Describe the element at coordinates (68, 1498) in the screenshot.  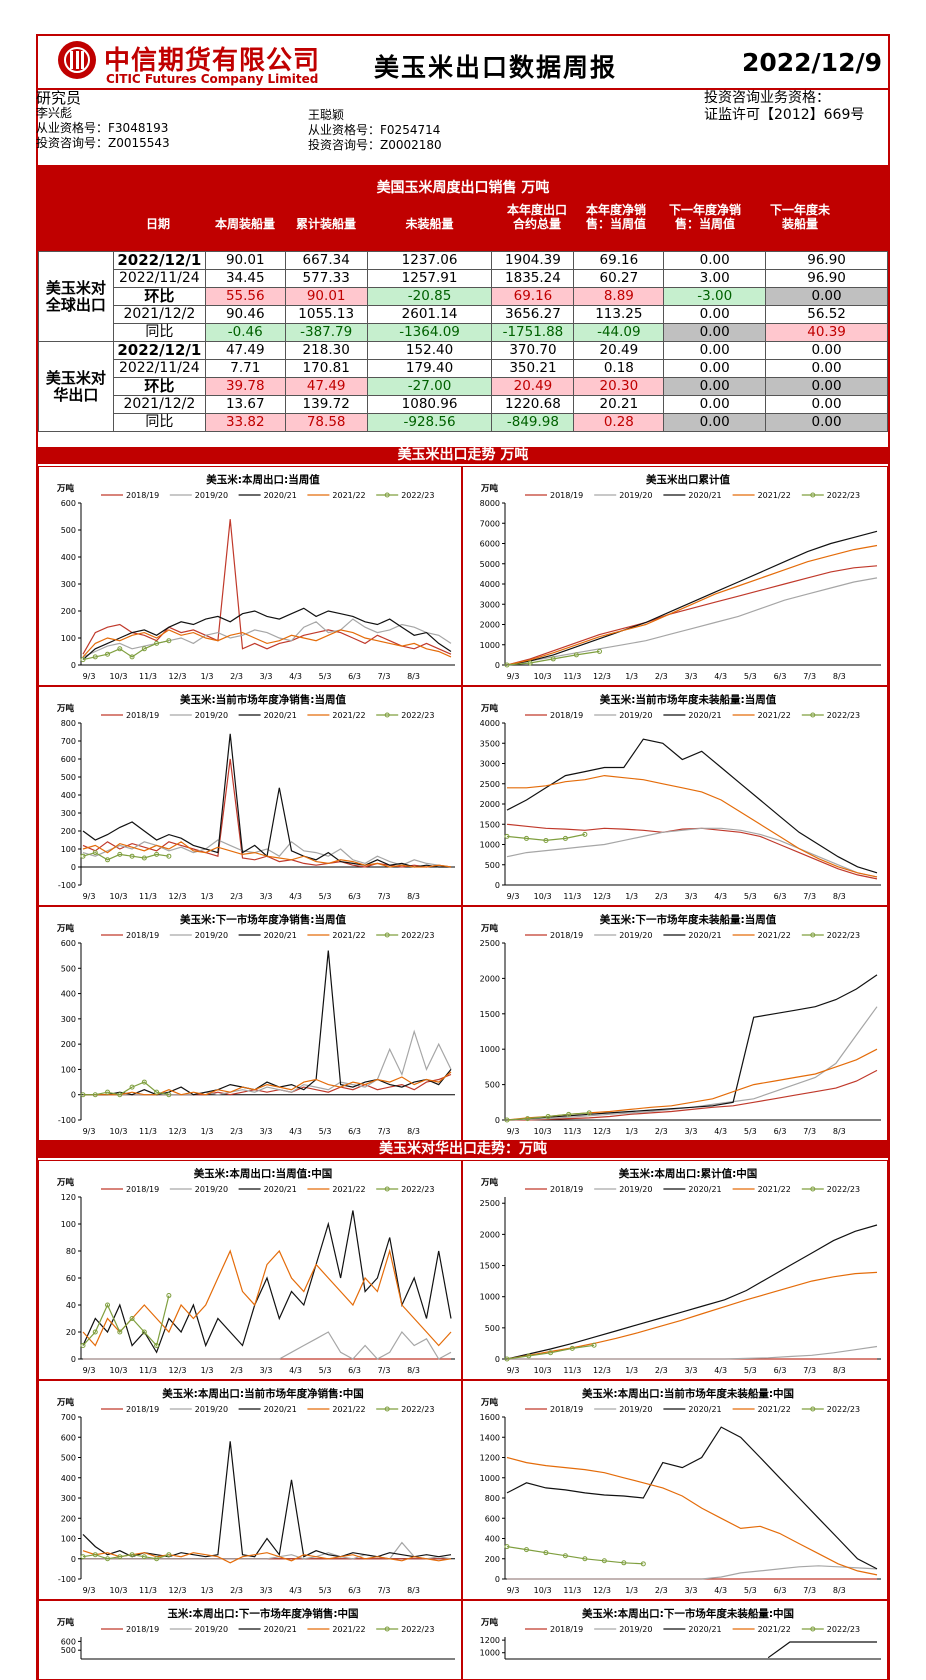
I see `y-tick-label: 300` at that location.